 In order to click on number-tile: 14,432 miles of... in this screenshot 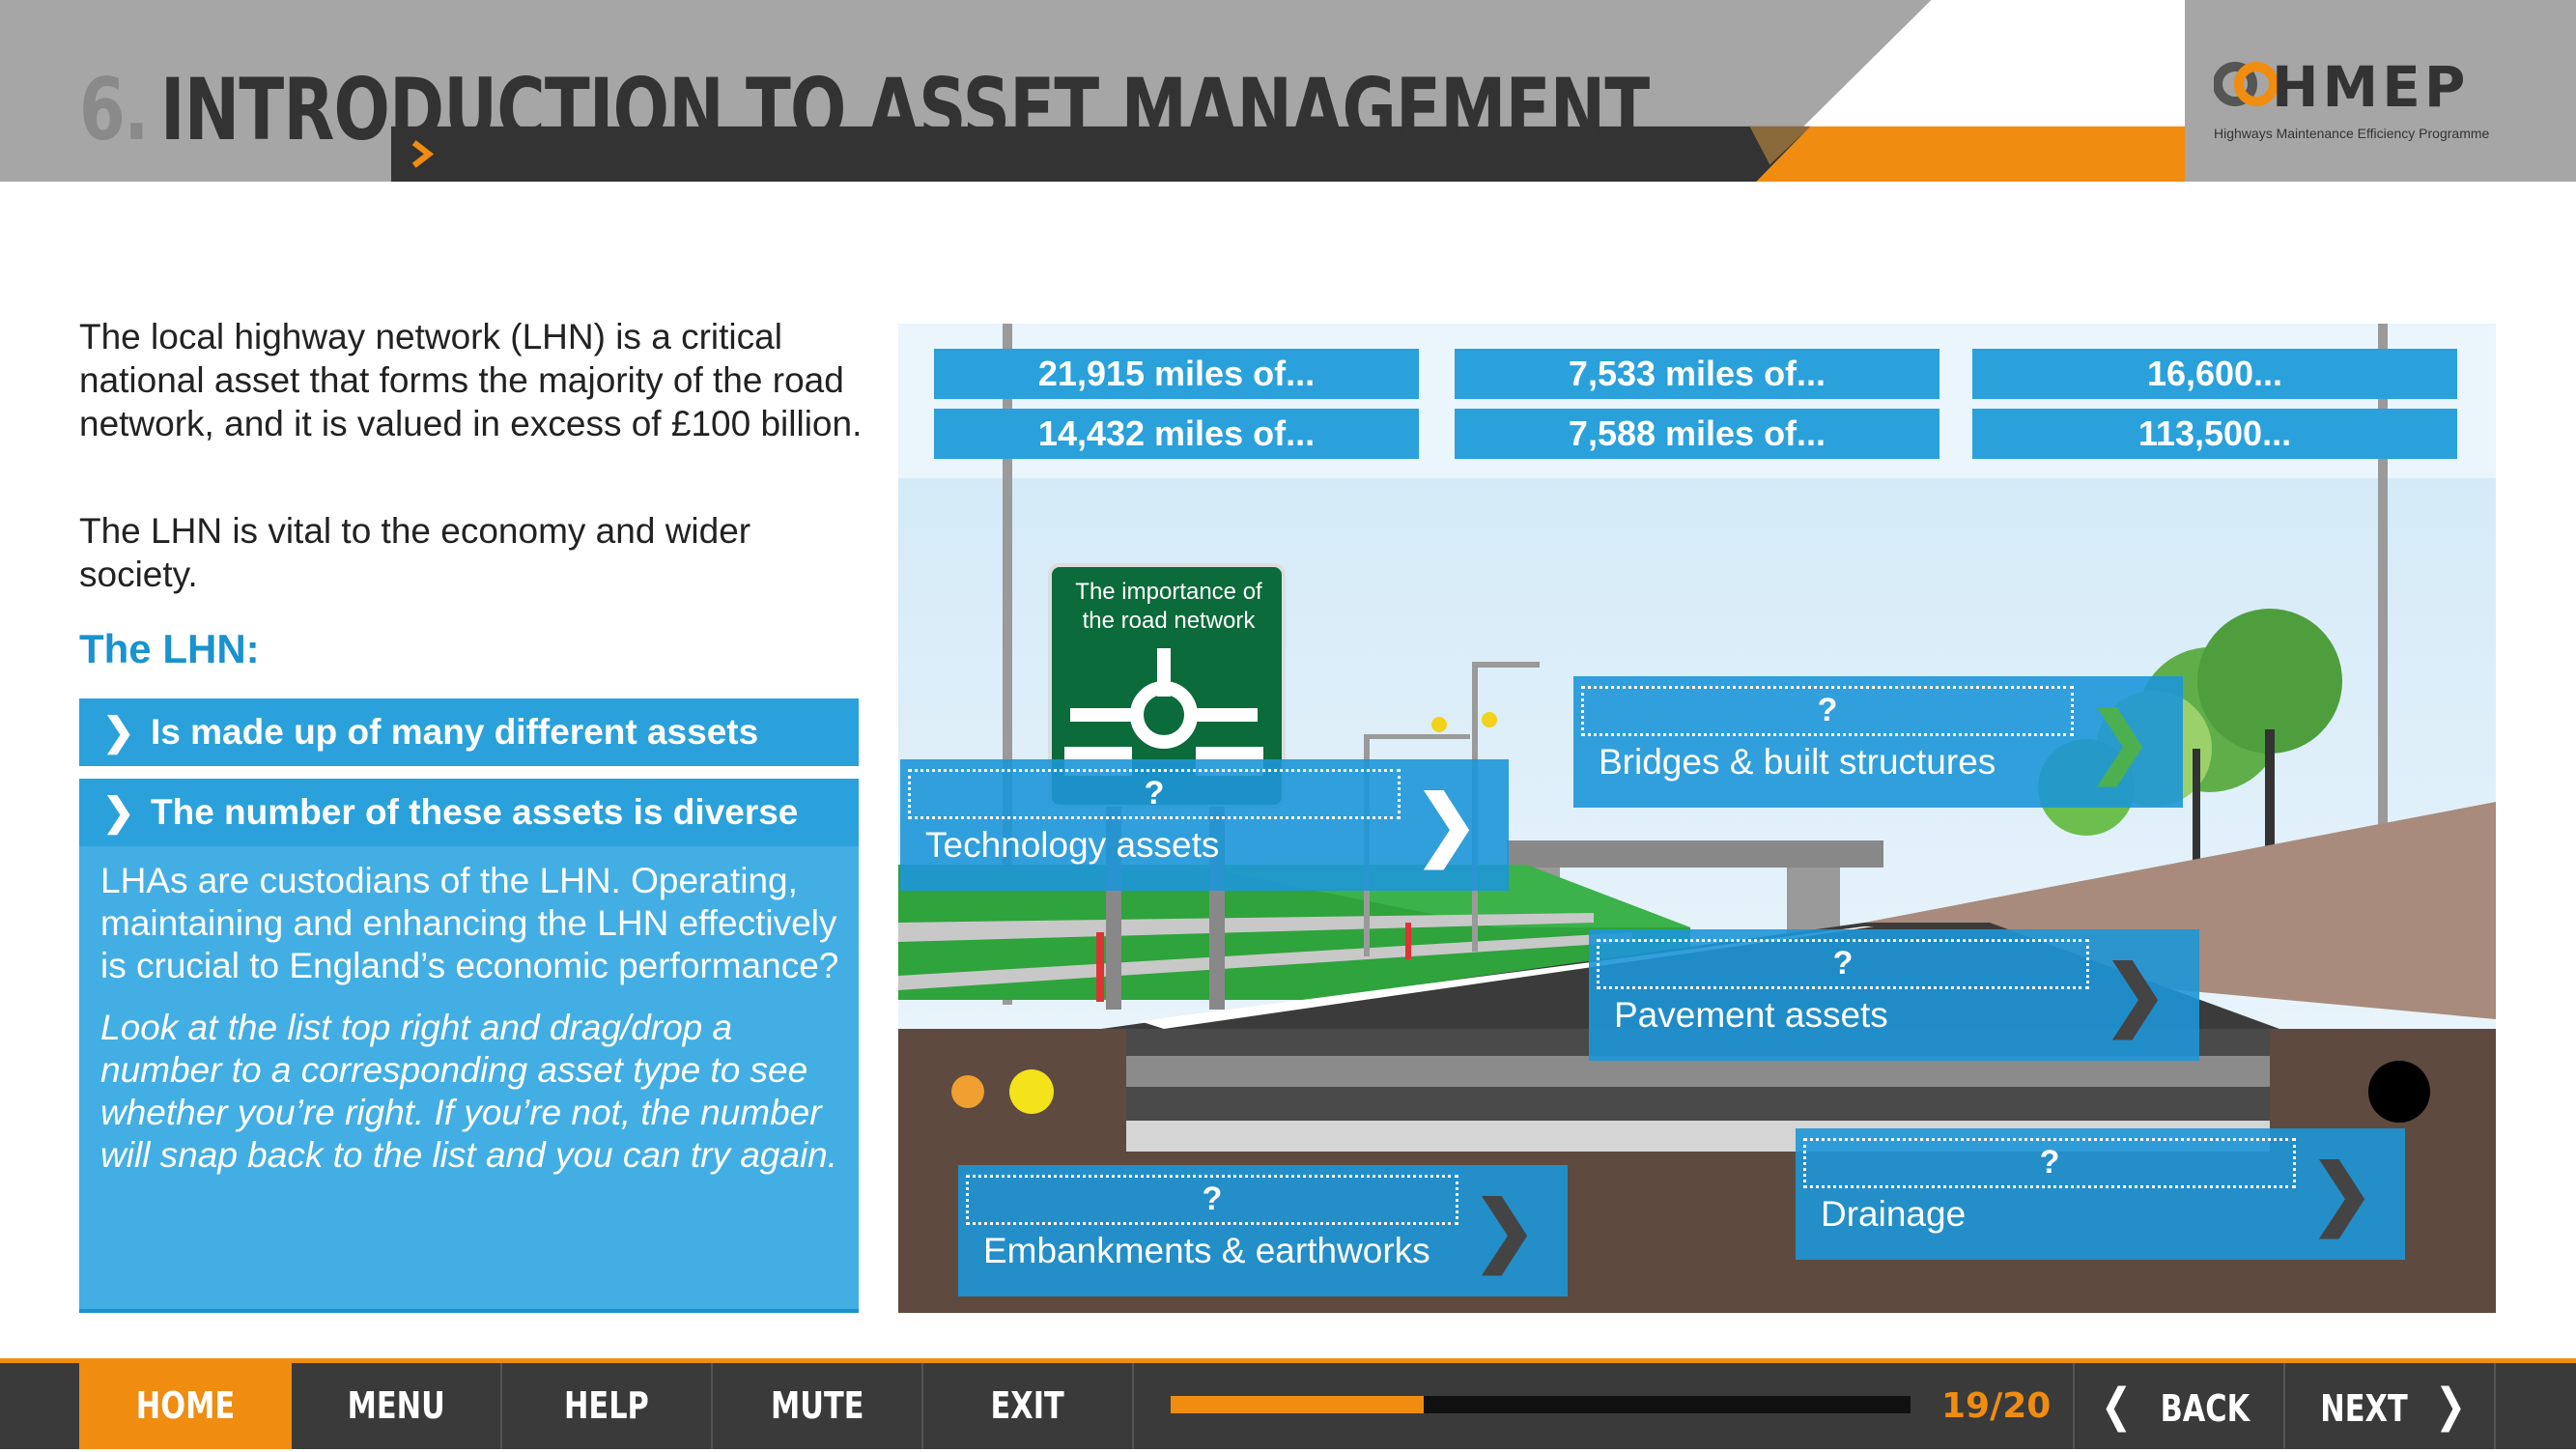, I will do `click(1176, 434)`.